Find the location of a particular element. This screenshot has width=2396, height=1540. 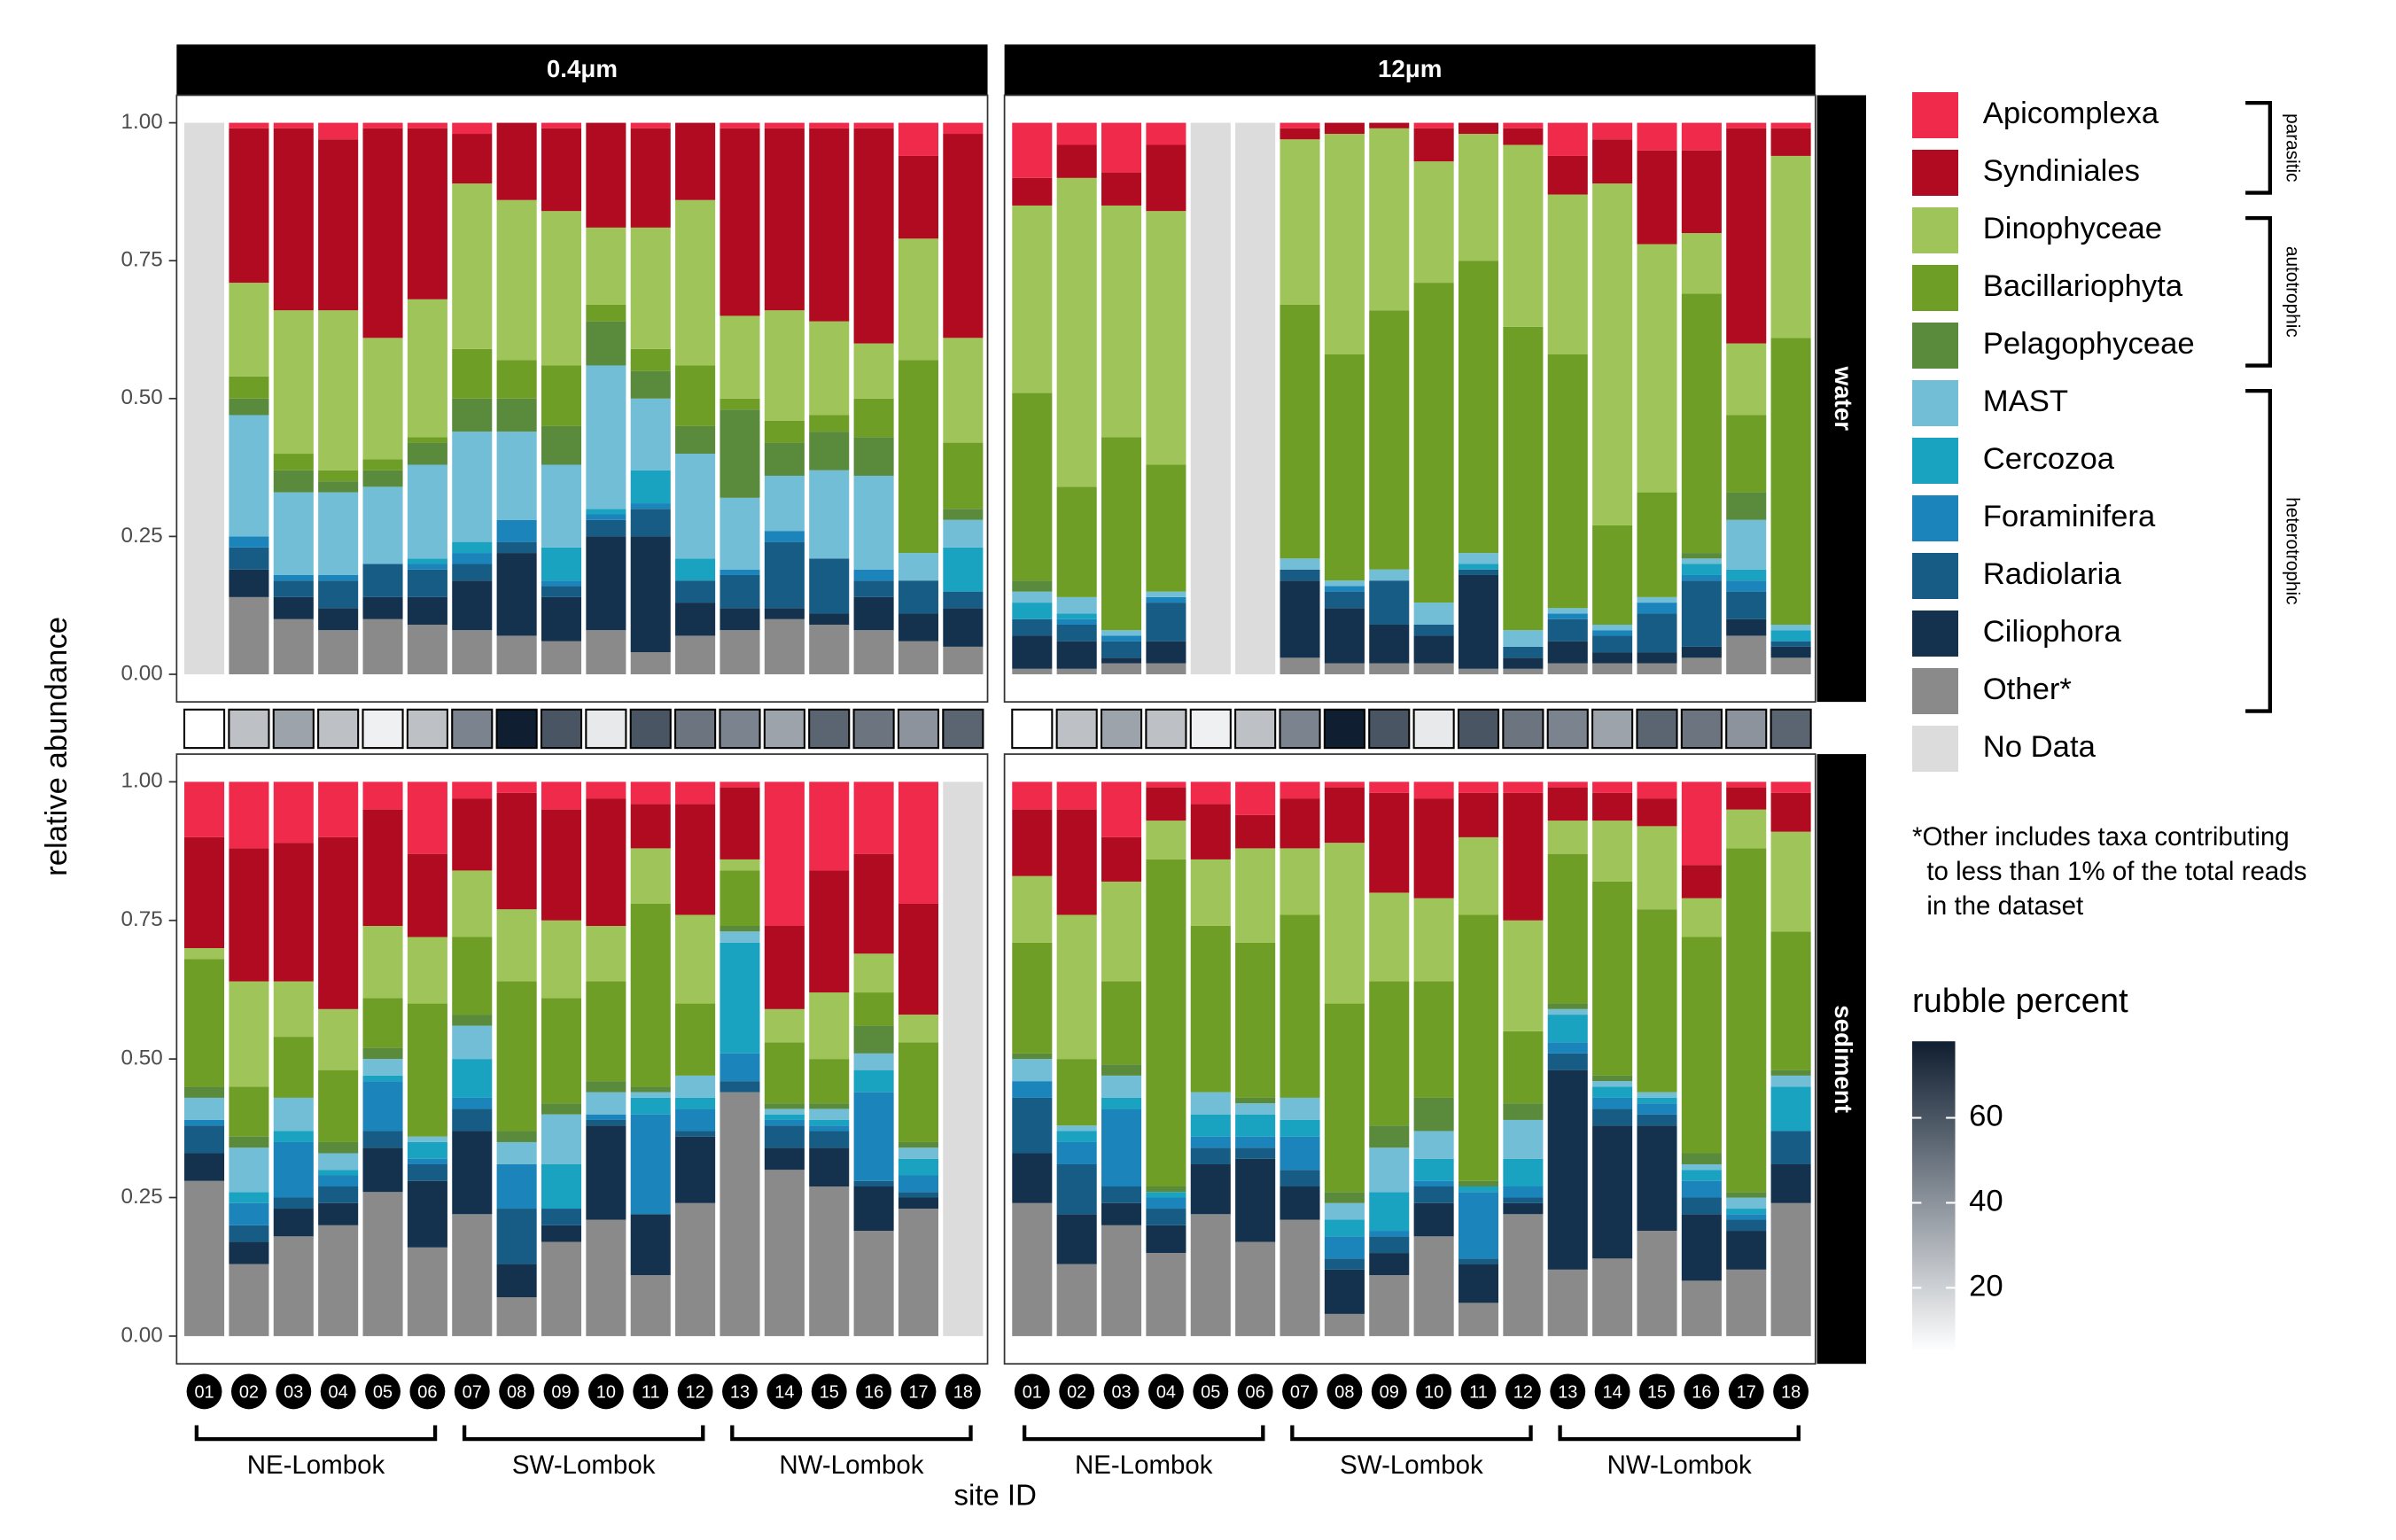

note-line: in the dataset is located at coordinates (1997, 906).